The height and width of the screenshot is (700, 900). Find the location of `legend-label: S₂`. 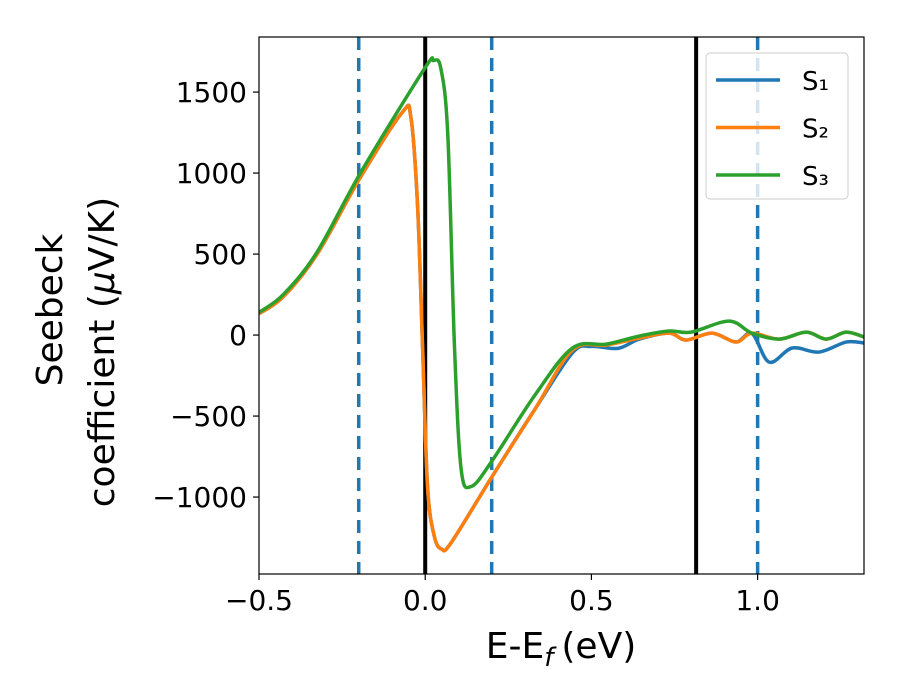

legend-label: S₂ is located at coordinates (815, 130).